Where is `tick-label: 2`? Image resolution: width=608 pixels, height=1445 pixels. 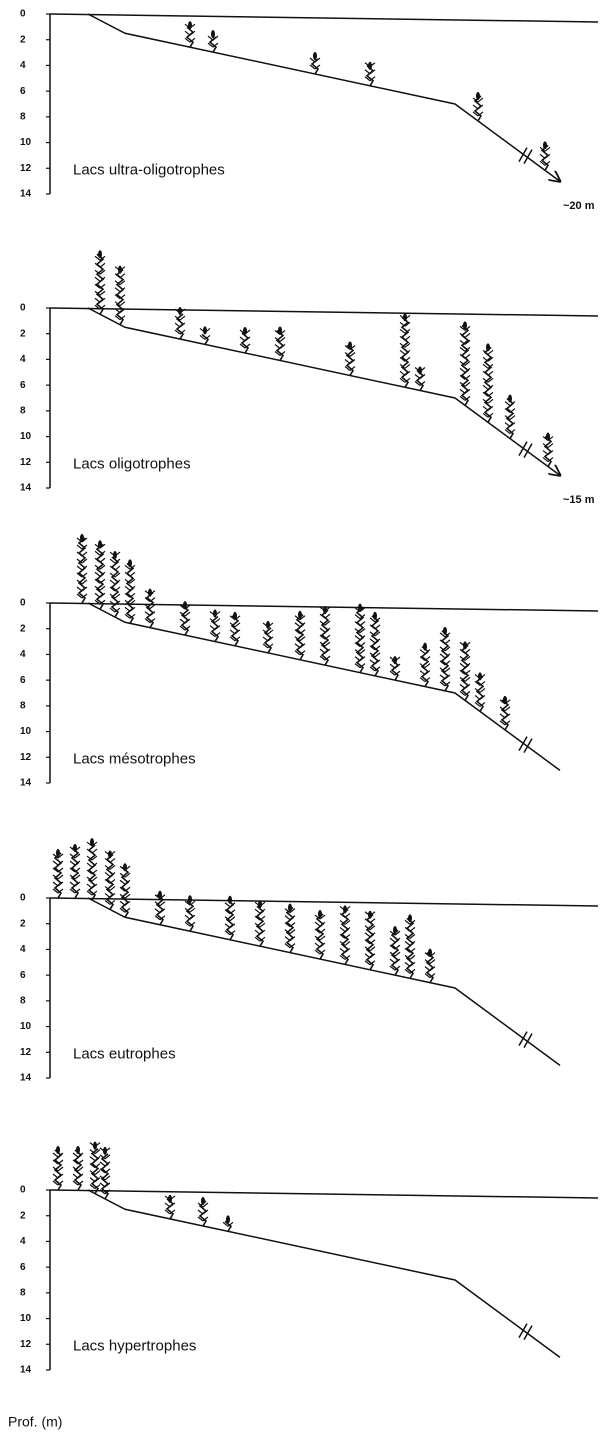 tick-label: 2 is located at coordinates (23, 628).